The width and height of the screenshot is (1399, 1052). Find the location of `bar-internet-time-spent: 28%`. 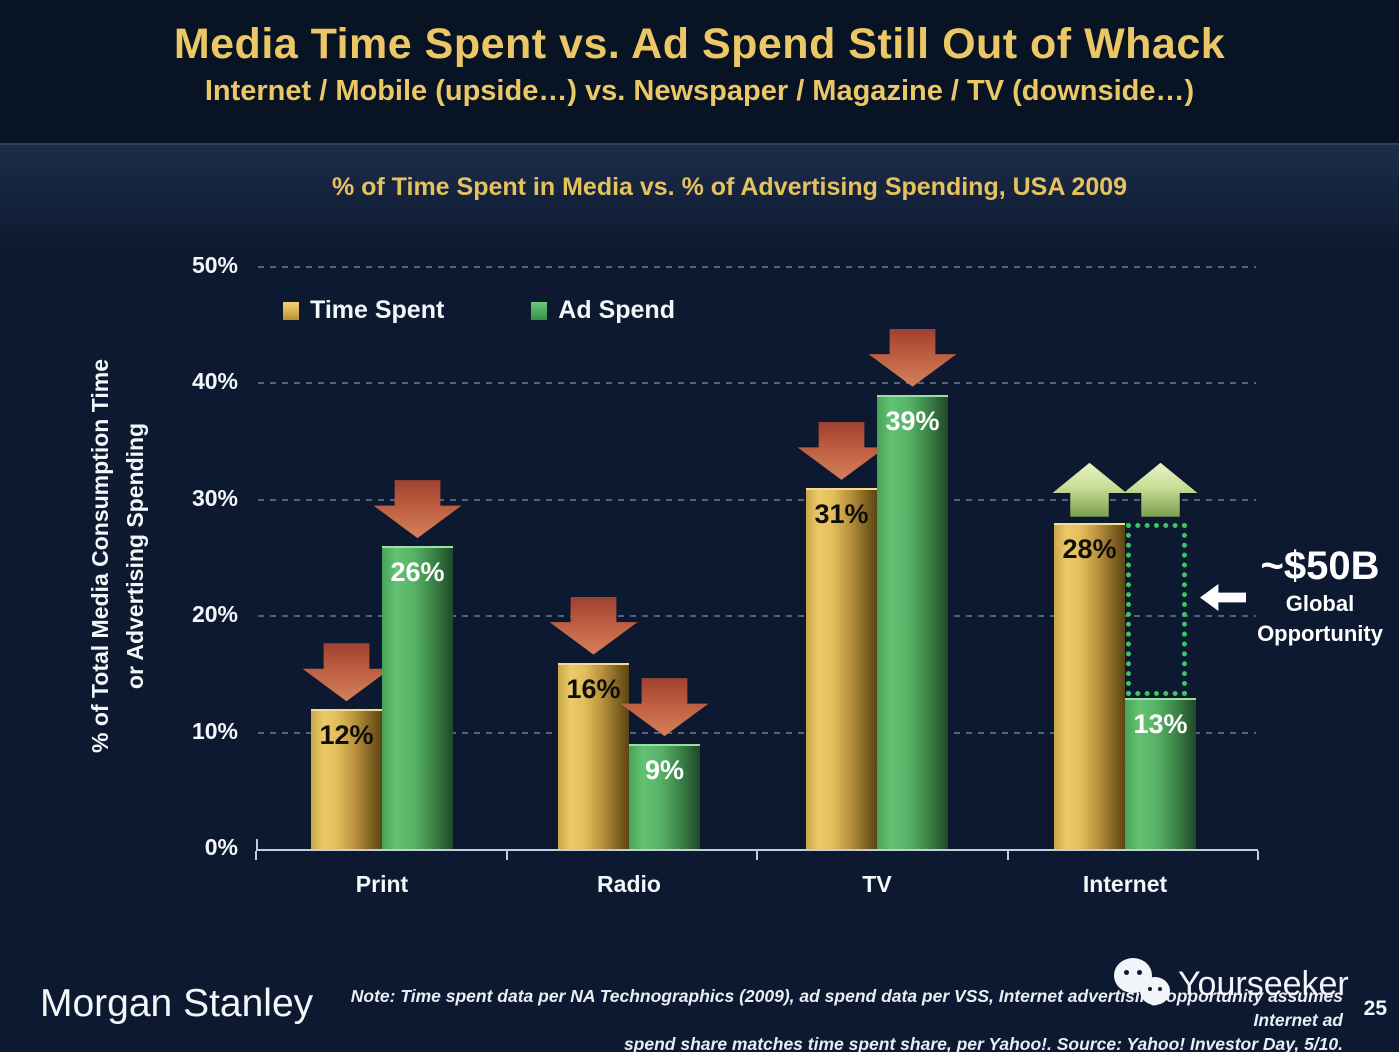

bar-internet-time-spent: 28% is located at coordinates (1089, 685).